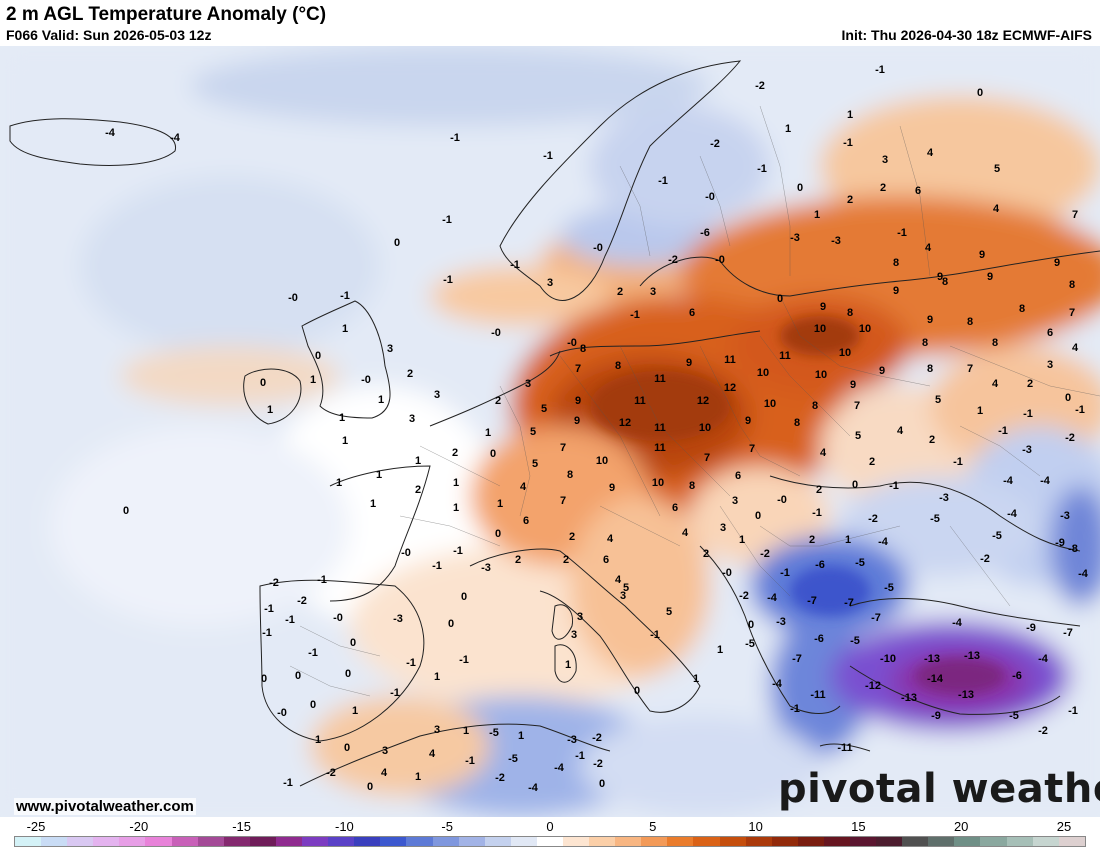 This screenshot has width=1100, height=850. What do you see at coordinates (550, 841) in the screenshot?
I see `colorbar-strip` at bounding box center [550, 841].